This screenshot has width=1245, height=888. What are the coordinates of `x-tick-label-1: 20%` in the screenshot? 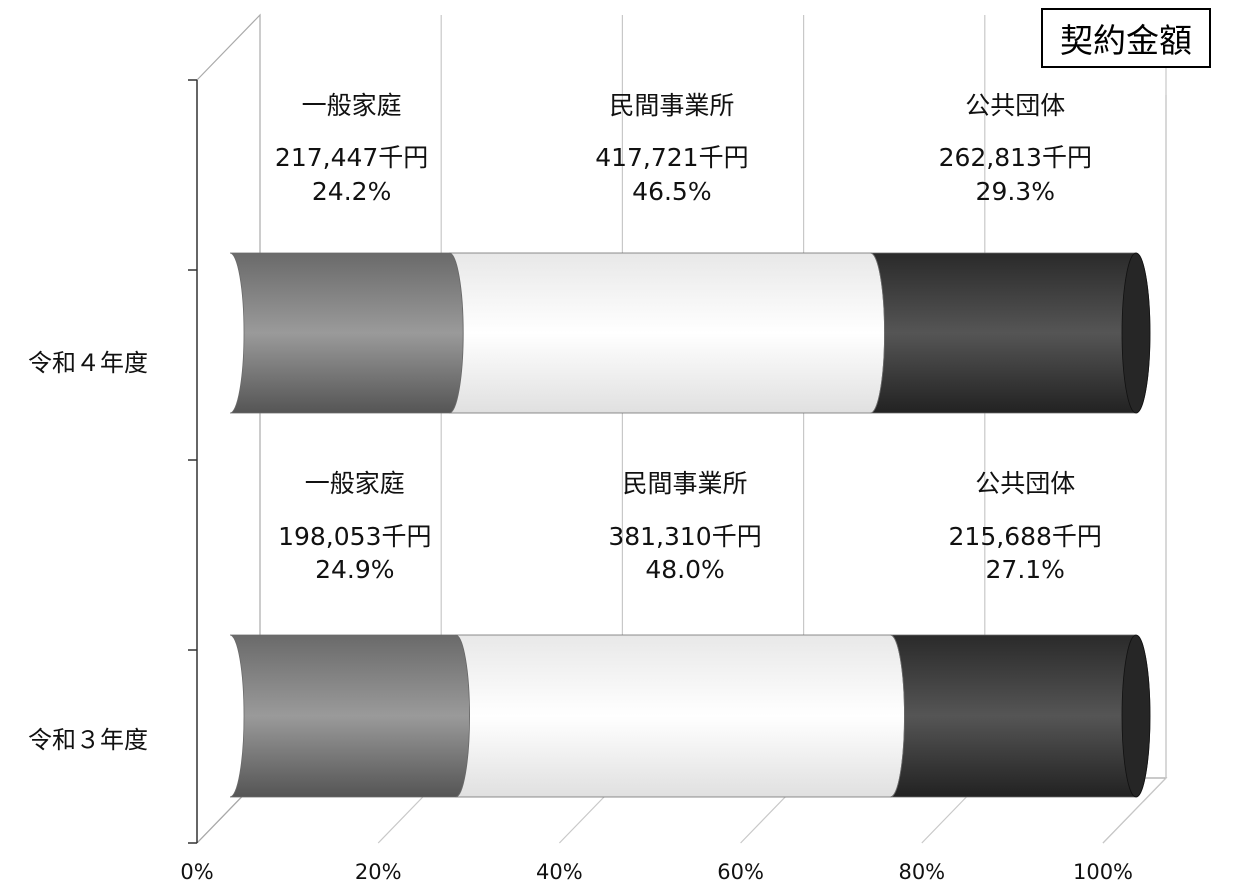 It's located at (378, 872).